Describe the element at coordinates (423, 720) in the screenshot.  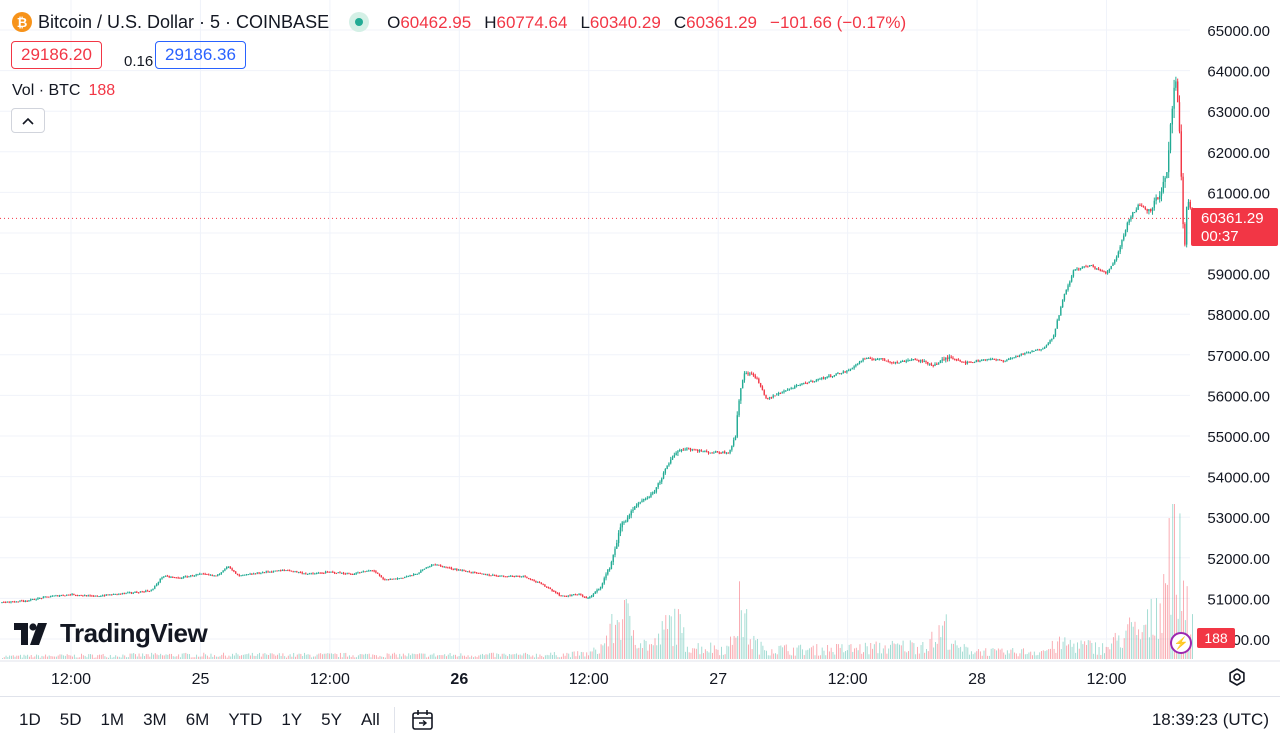
I see `calendar-goto-icon` at that location.